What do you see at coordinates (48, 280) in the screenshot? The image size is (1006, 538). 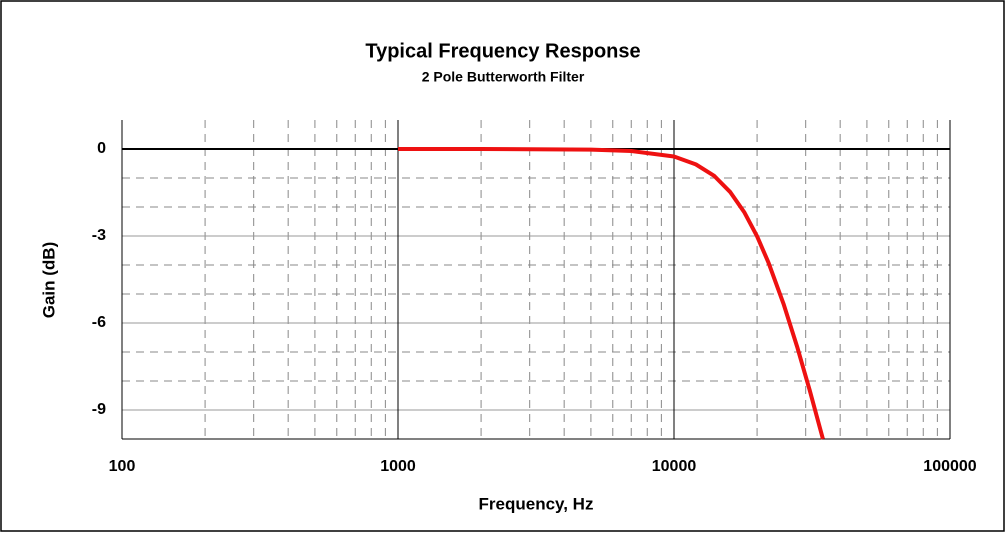 I see `y-axis-label: Gain (dB)` at bounding box center [48, 280].